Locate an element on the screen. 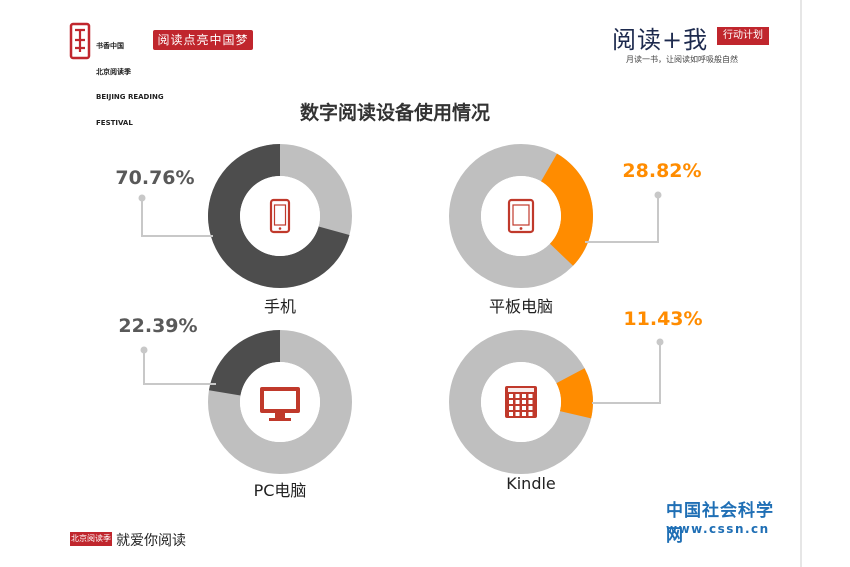  festival-name: 书香中国 北京阅读季 BEIJING READING FESTIVAL is located at coordinates (130, 84).